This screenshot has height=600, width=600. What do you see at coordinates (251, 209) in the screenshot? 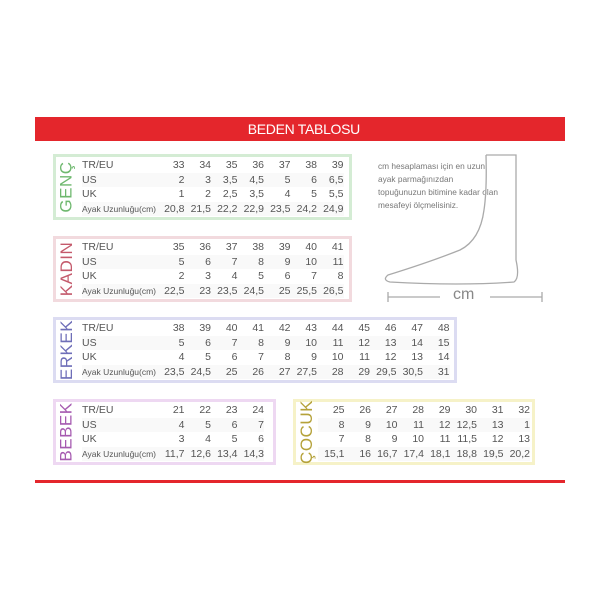
I see `size-cell: 22,9` at bounding box center [251, 209].